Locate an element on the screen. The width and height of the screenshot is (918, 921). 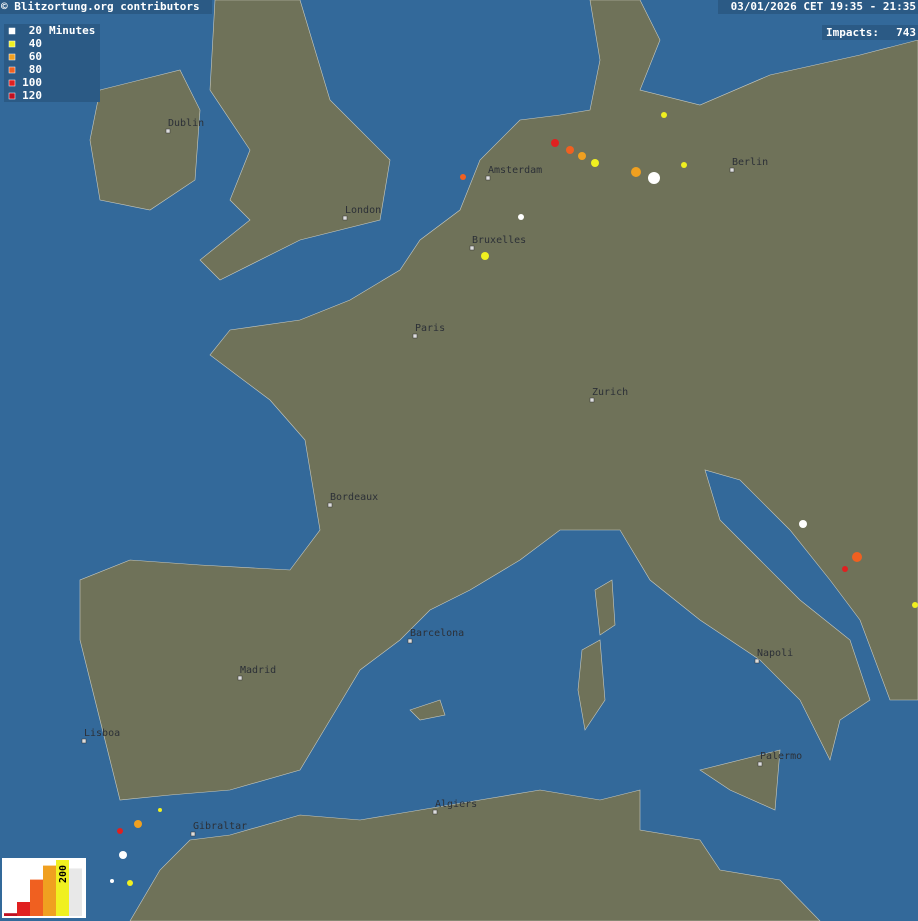
city-label: Madrid is located at coordinates (258, 670).